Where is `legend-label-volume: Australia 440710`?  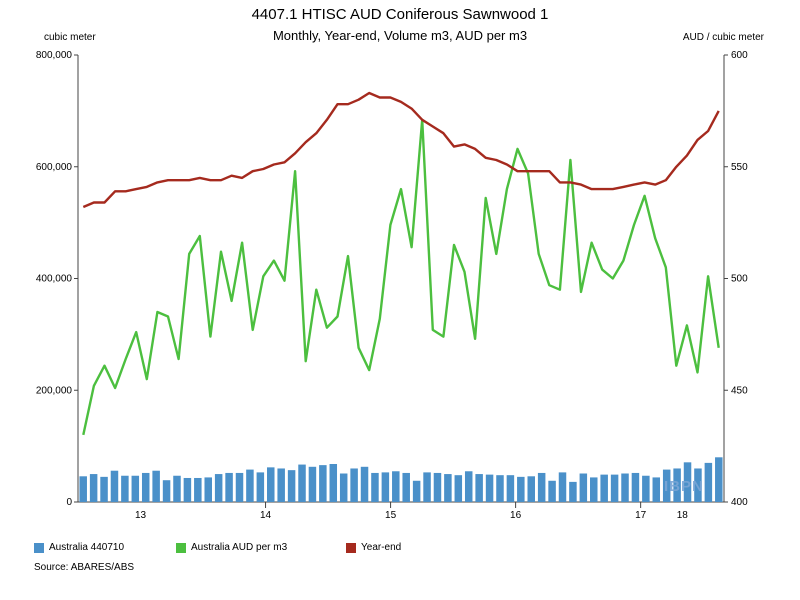
legend-label-volume: Australia 440710 is located at coordinates (87, 547).